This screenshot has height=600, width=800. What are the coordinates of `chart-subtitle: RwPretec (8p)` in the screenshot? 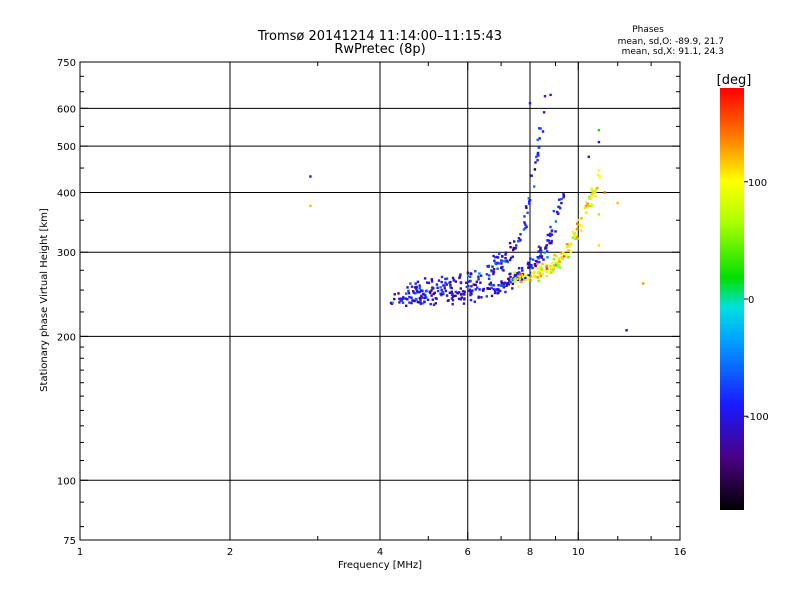 It's located at (379, 49).